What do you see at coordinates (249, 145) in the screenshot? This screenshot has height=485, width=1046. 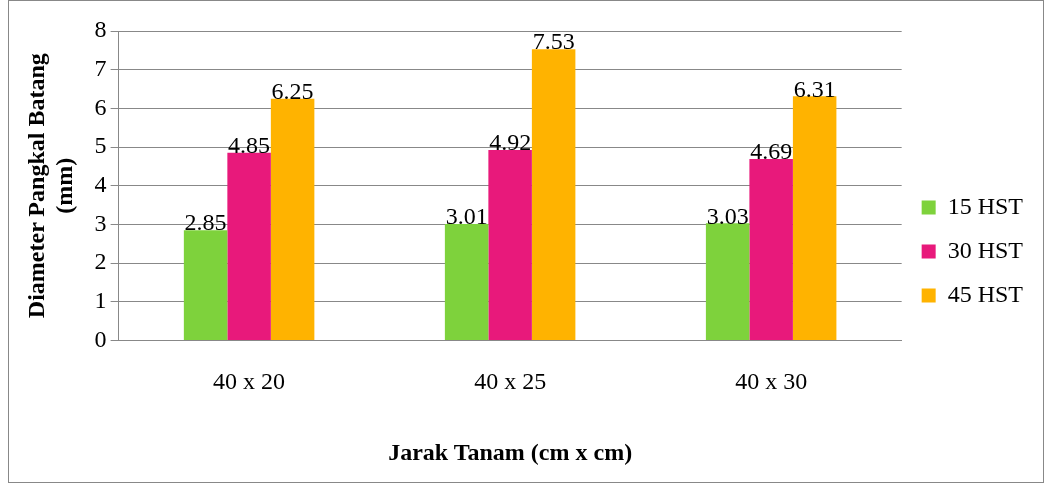 I see `data-label: 4.85` at bounding box center [249, 145].